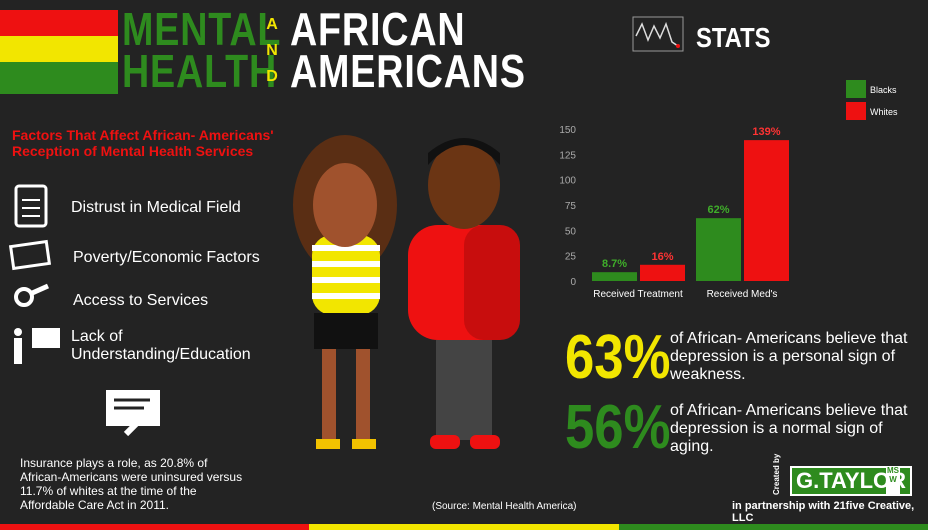  What do you see at coordinates (776, 474) in the screenshot?
I see `created-by: Created by` at bounding box center [776, 474].